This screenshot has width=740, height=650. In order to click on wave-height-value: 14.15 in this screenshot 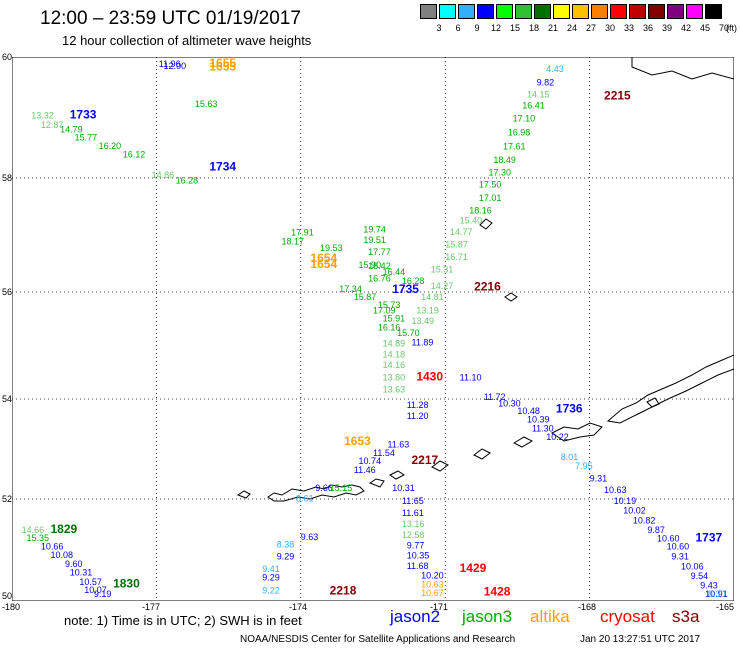, I will do `click(538, 95)`.